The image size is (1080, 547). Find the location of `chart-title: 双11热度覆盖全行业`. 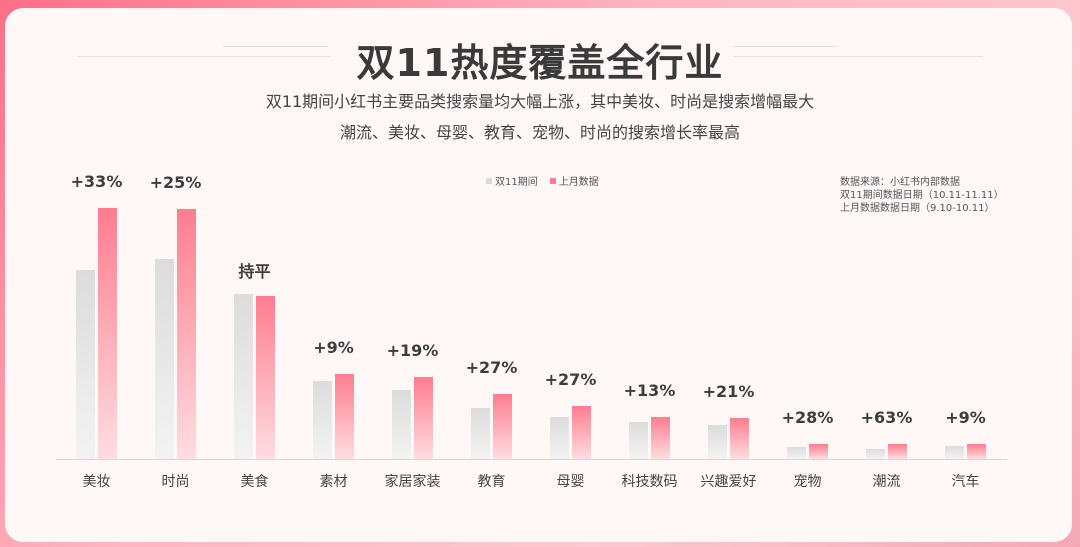

chart-title: 双11热度覆盖全行业 is located at coordinates (540, 63).